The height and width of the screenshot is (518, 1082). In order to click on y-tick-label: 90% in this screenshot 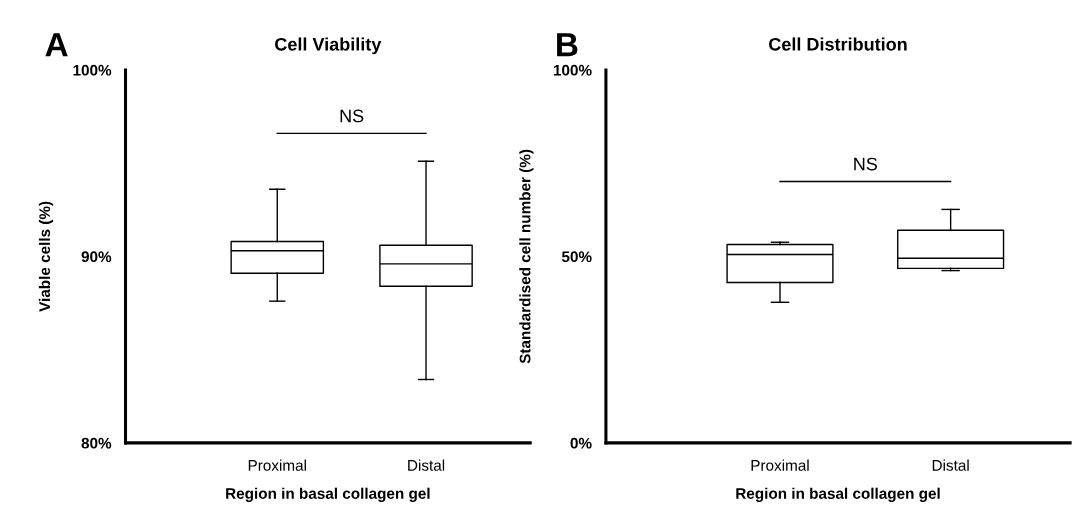, I will do `click(96, 257)`.